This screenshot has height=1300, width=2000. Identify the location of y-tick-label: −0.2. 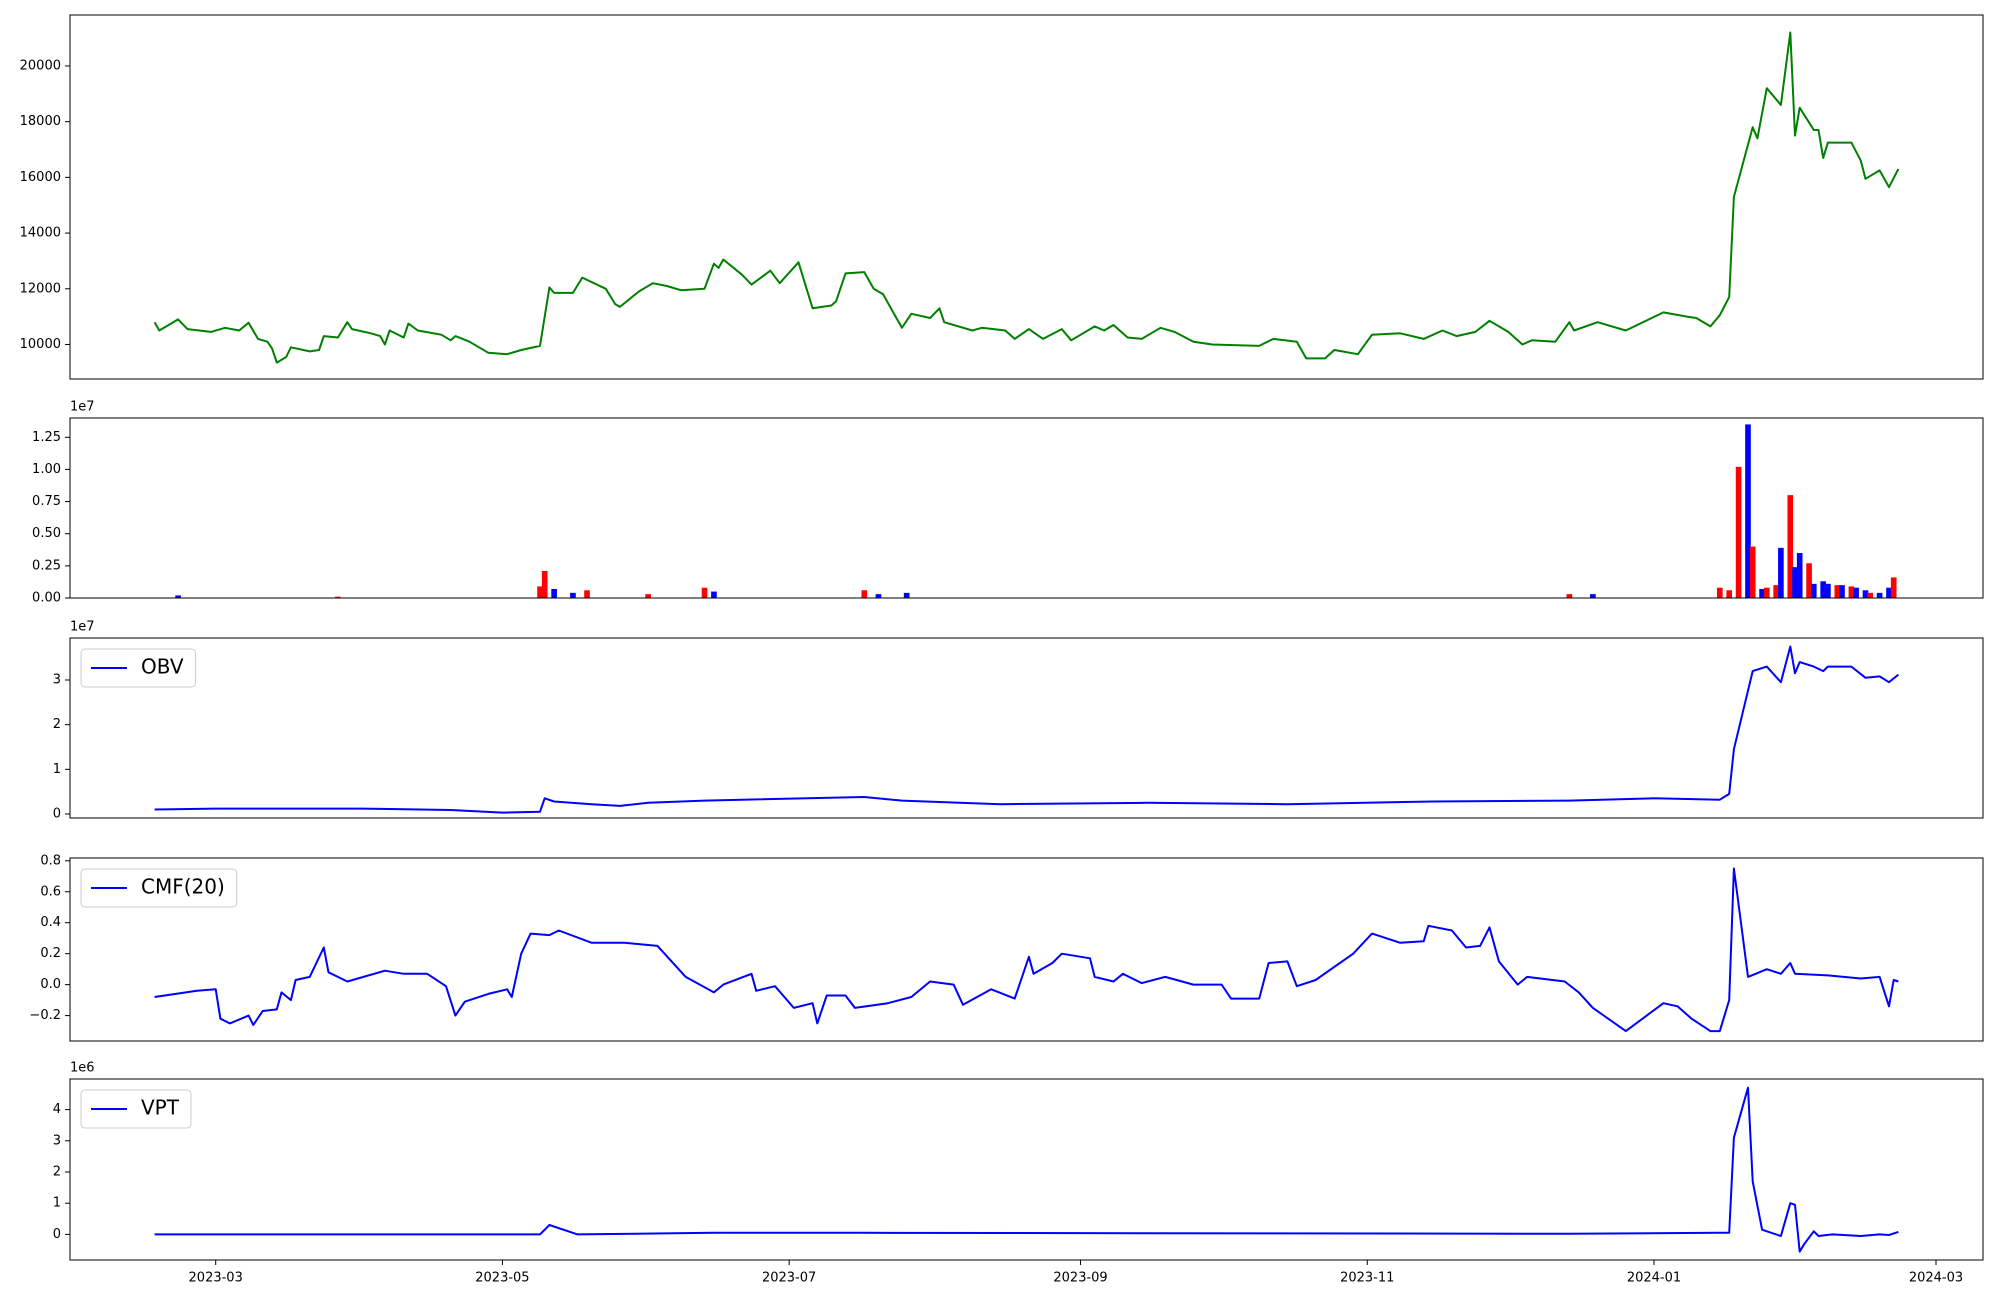
(45, 1015).